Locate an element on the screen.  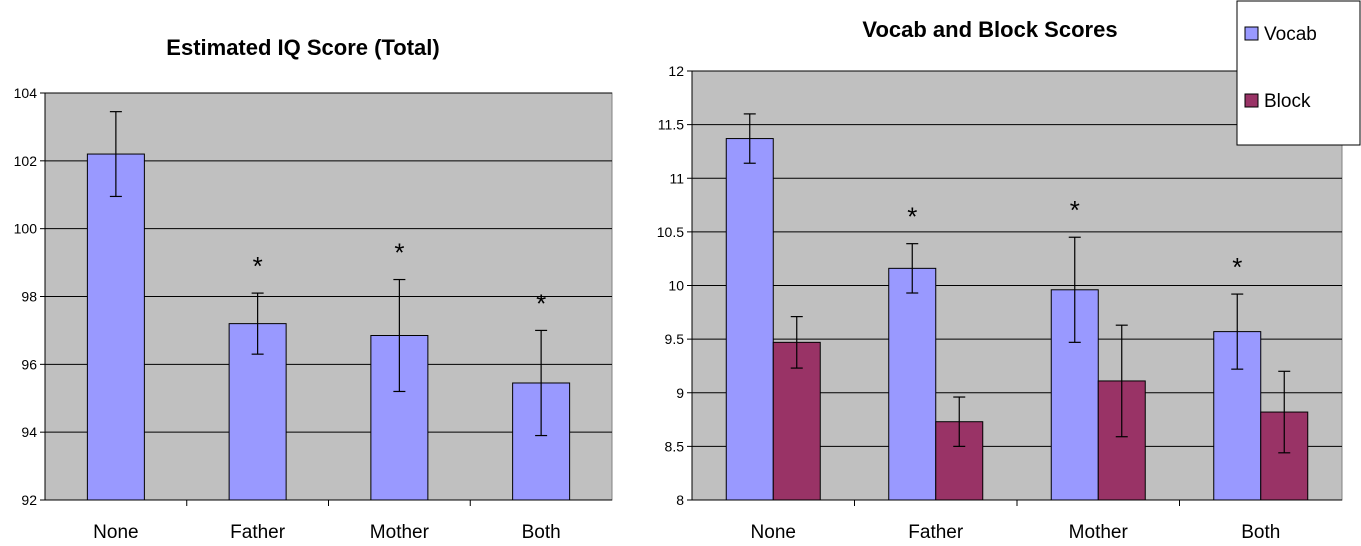
legend-label: Block is located at coordinates (1287, 101).